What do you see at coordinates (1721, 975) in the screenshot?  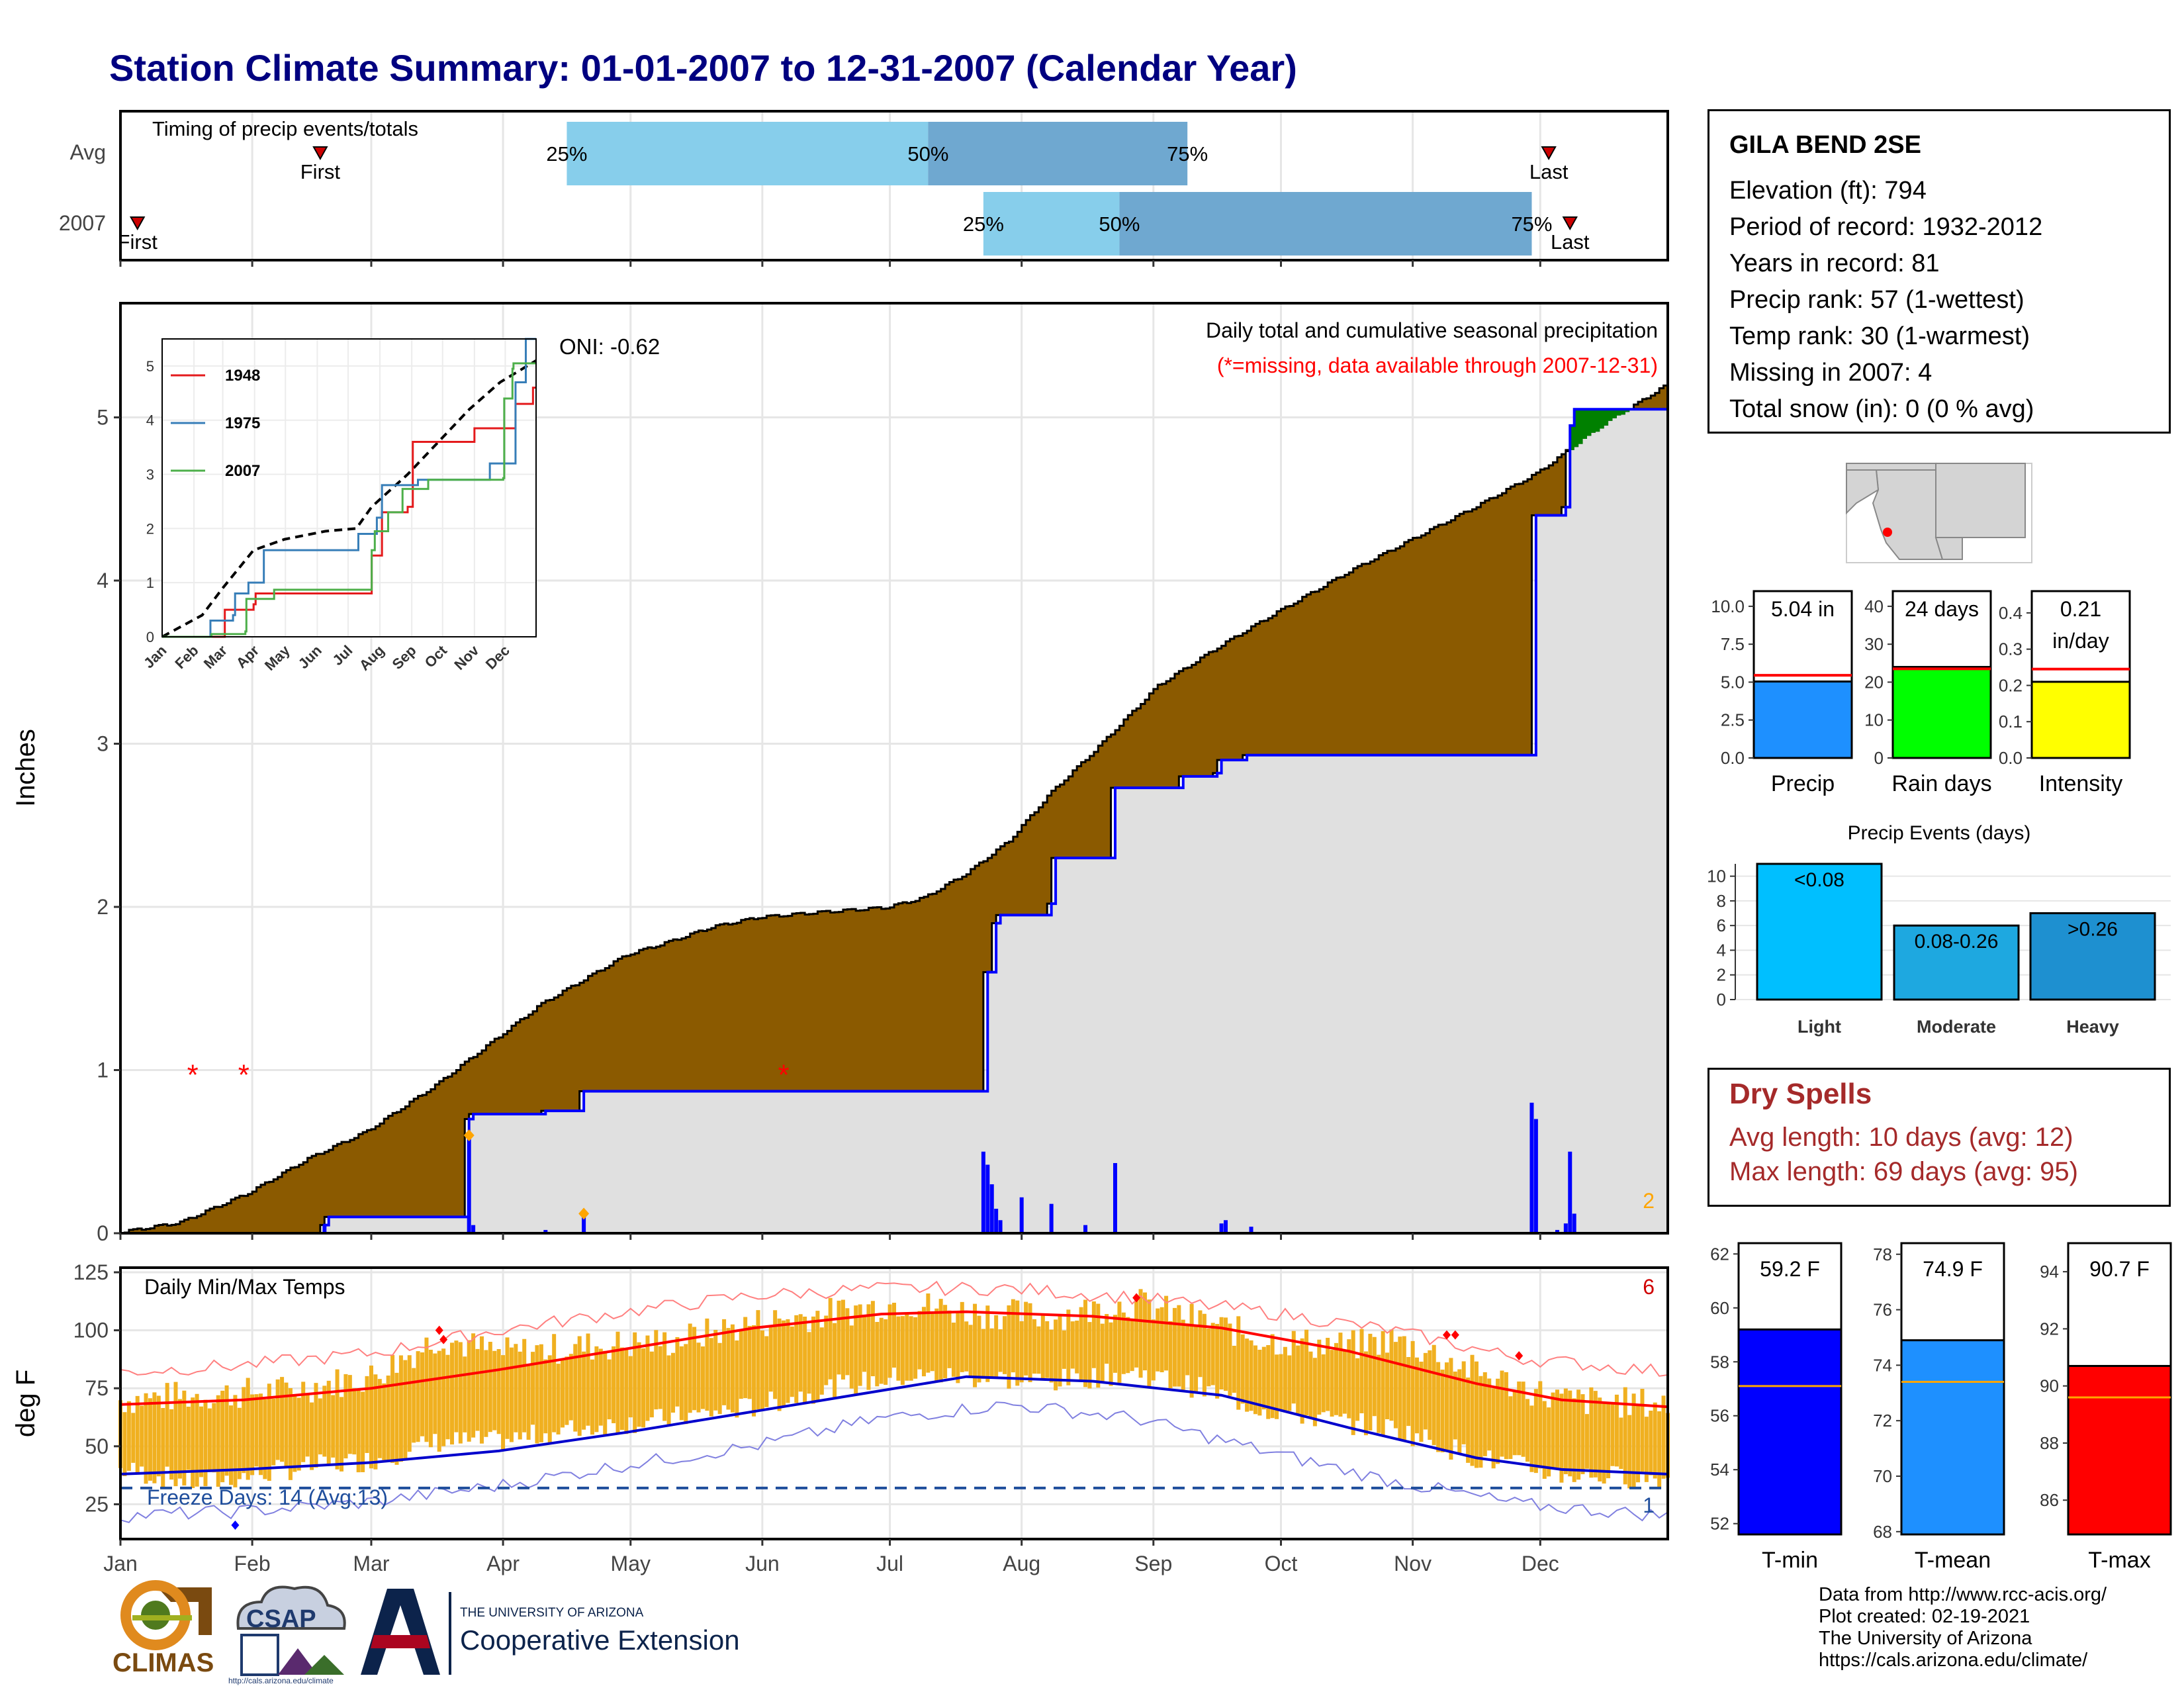 I see `precip-events-ytick-label: 2` at bounding box center [1721, 975].